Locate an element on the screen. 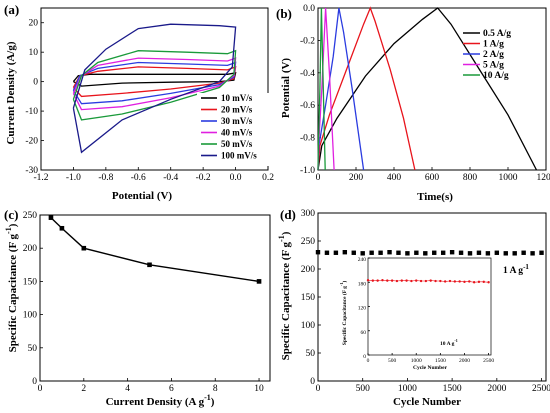 The image size is (550, 413). panel-d-y-tick-label: 50 is located at coordinates (311, 354).